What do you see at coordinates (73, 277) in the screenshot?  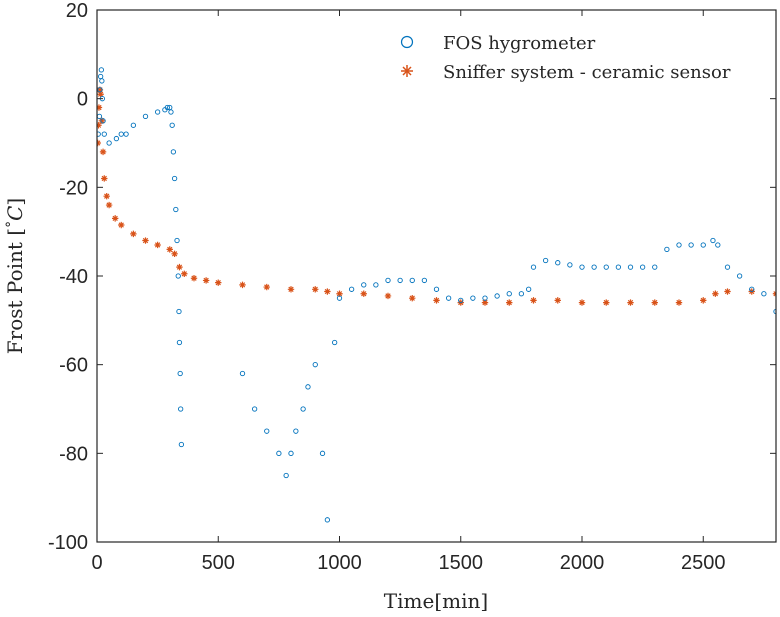 I see `y-tick-label: -40` at bounding box center [73, 277].